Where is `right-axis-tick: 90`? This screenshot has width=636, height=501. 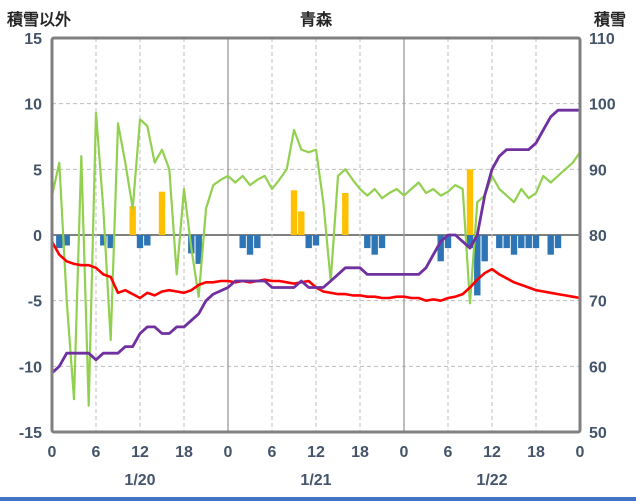
right-axis-tick: 90 is located at coordinates (598, 170).